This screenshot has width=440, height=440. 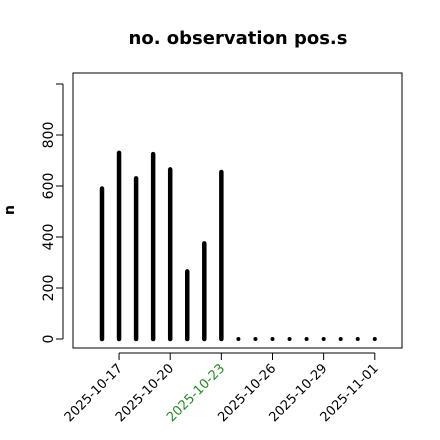 I want to click on y-axis: 0 200 400 600 800, so click(x=52, y=213).